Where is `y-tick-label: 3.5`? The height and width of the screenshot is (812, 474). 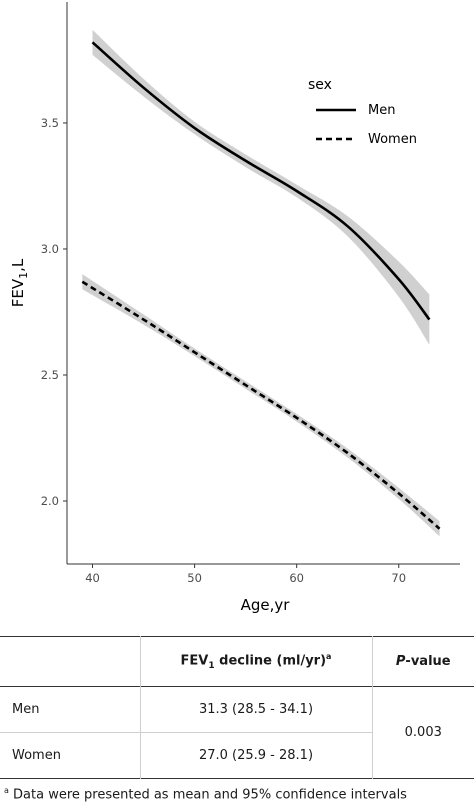 y-tick-label: 3.5 is located at coordinates (50, 123).